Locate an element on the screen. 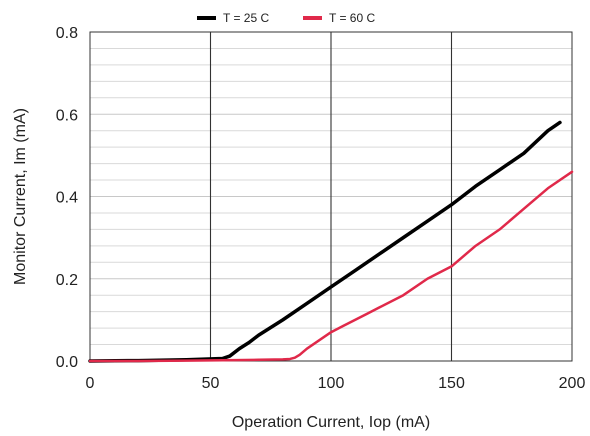  y-tick-label: 0.6 is located at coordinates (67, 115).